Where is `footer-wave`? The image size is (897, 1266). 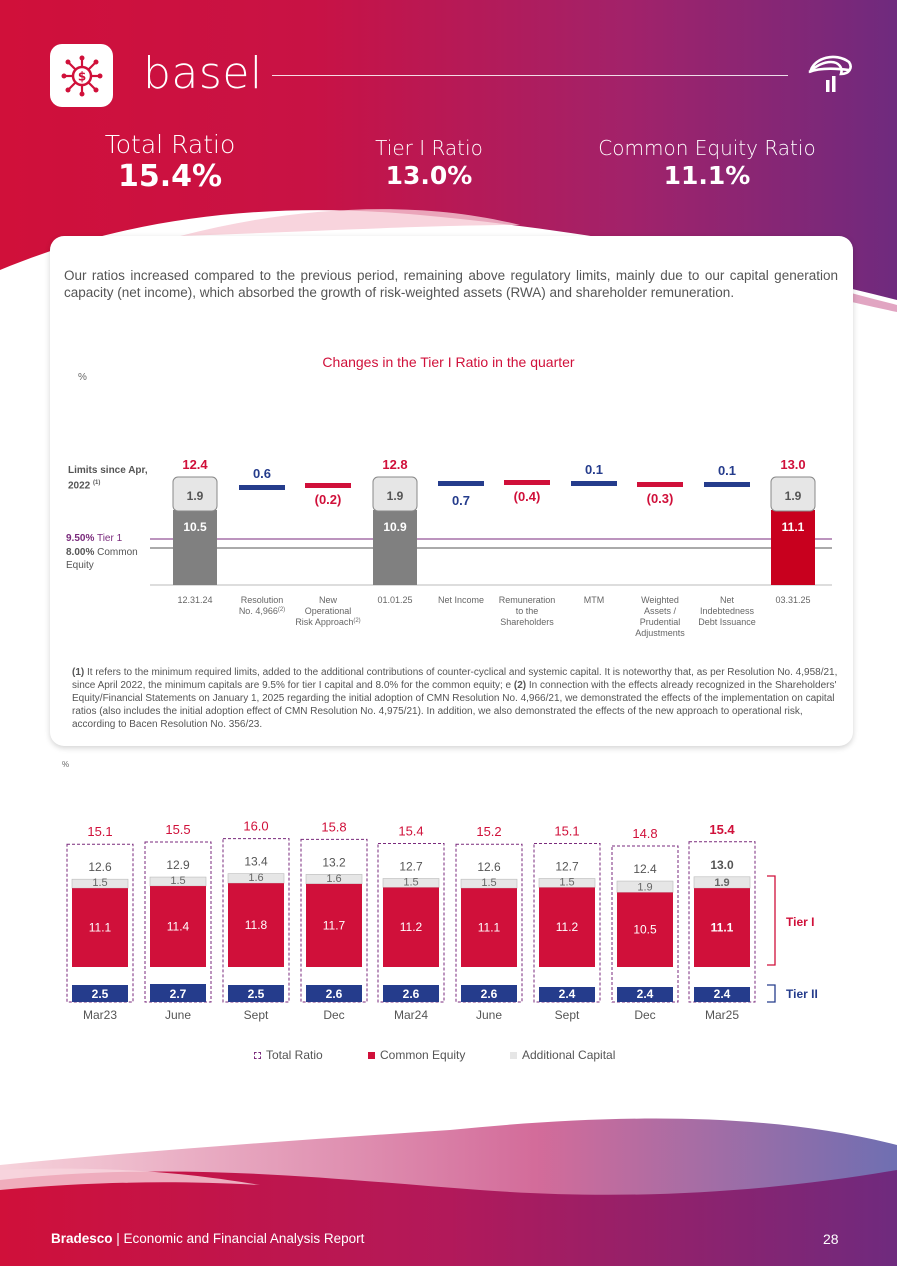
footer-wave is located at coordinates (448, 1192).